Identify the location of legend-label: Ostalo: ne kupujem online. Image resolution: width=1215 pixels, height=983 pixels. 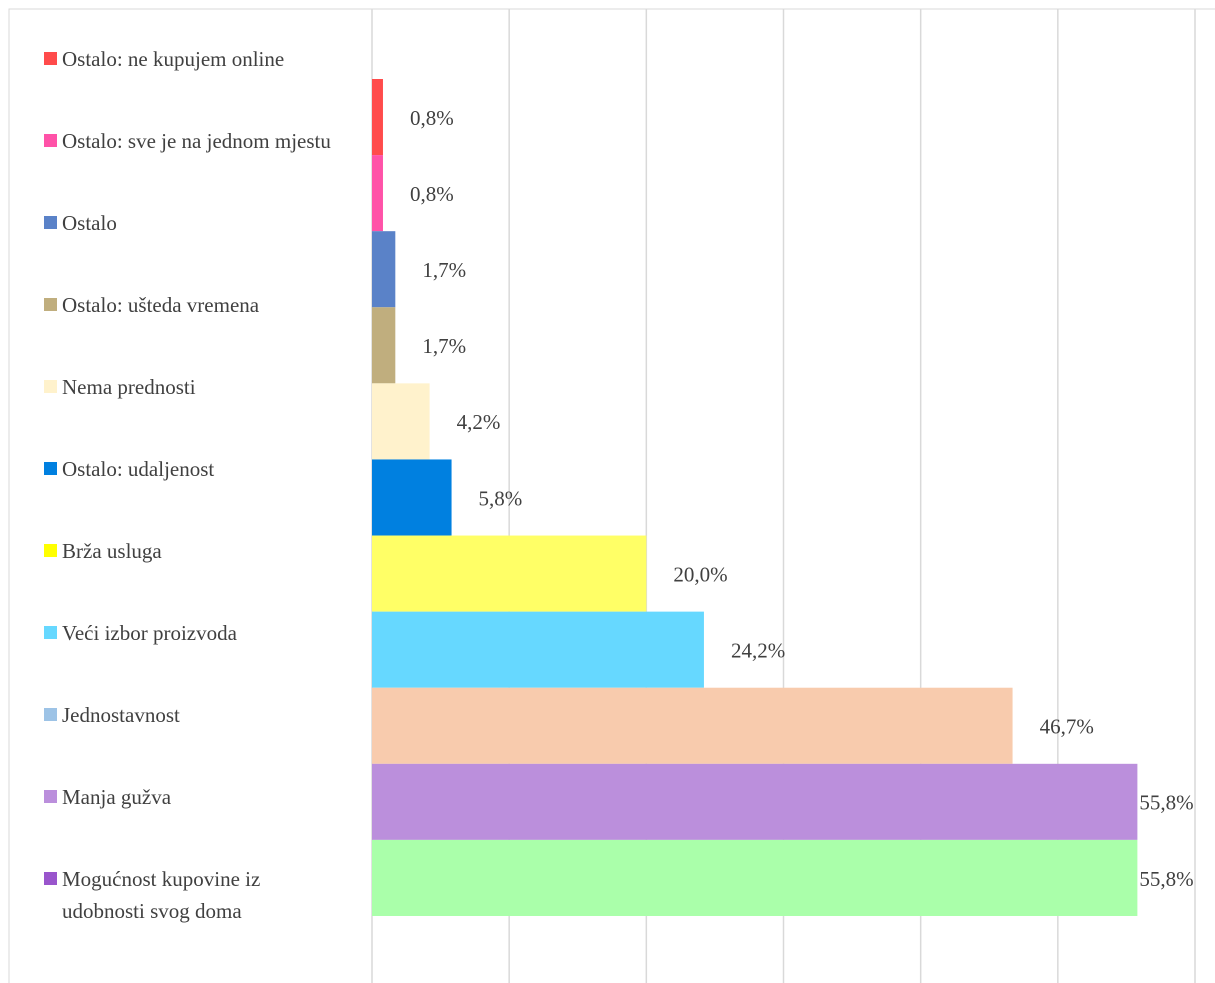
(173, 59).